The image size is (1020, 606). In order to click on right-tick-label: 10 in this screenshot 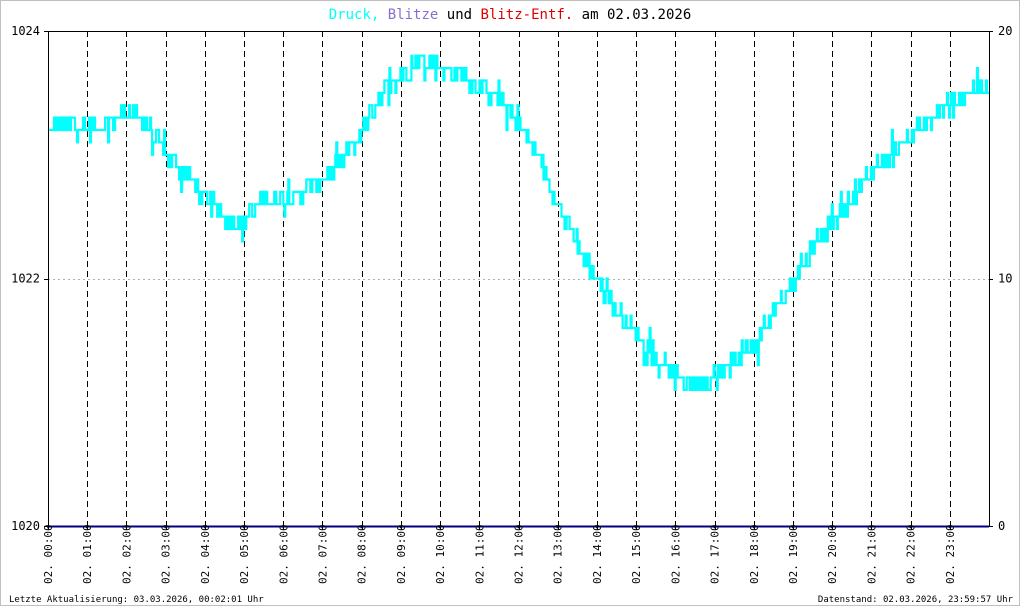, I will do `click(1005, 279)`.